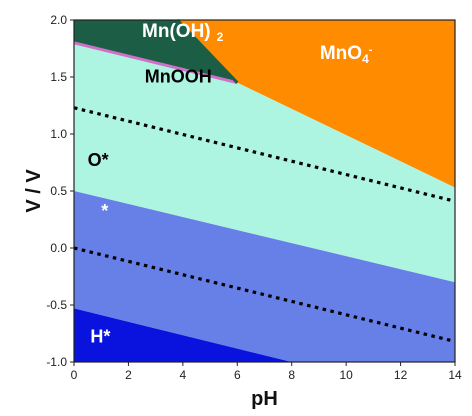  I want to click on region-label-subscript: 4, so click(365, 59).